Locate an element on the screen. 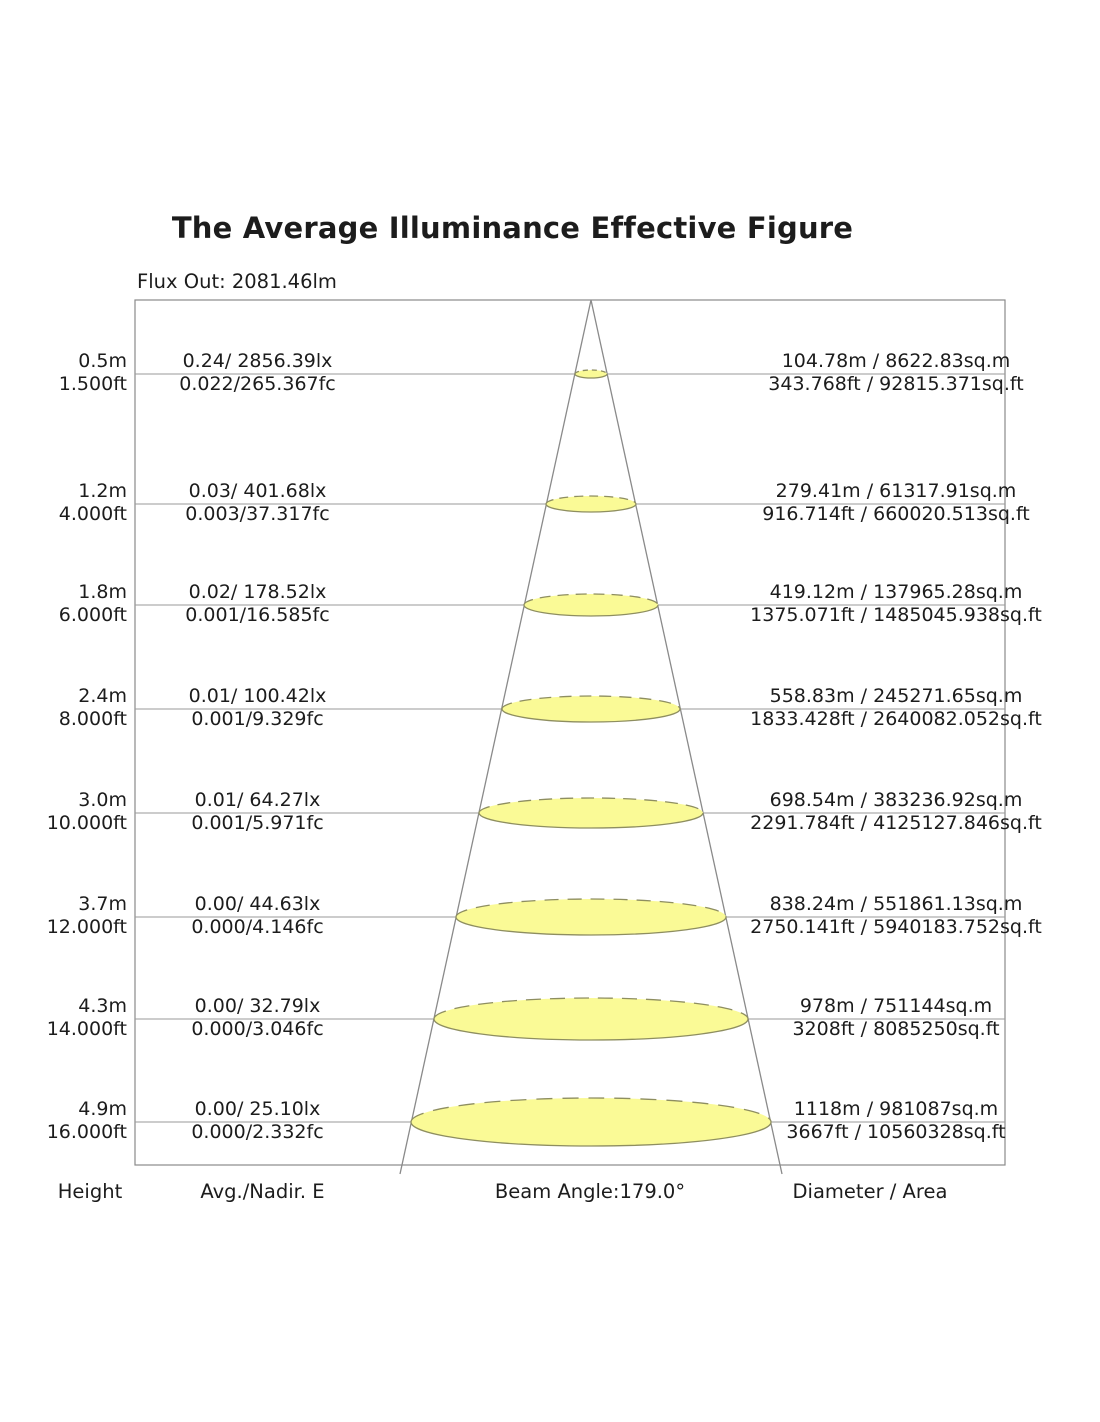 The image size is (1100, 1422). flux-out-label: Flux Out: 2081.46lm is located at coordinates (237, 281).